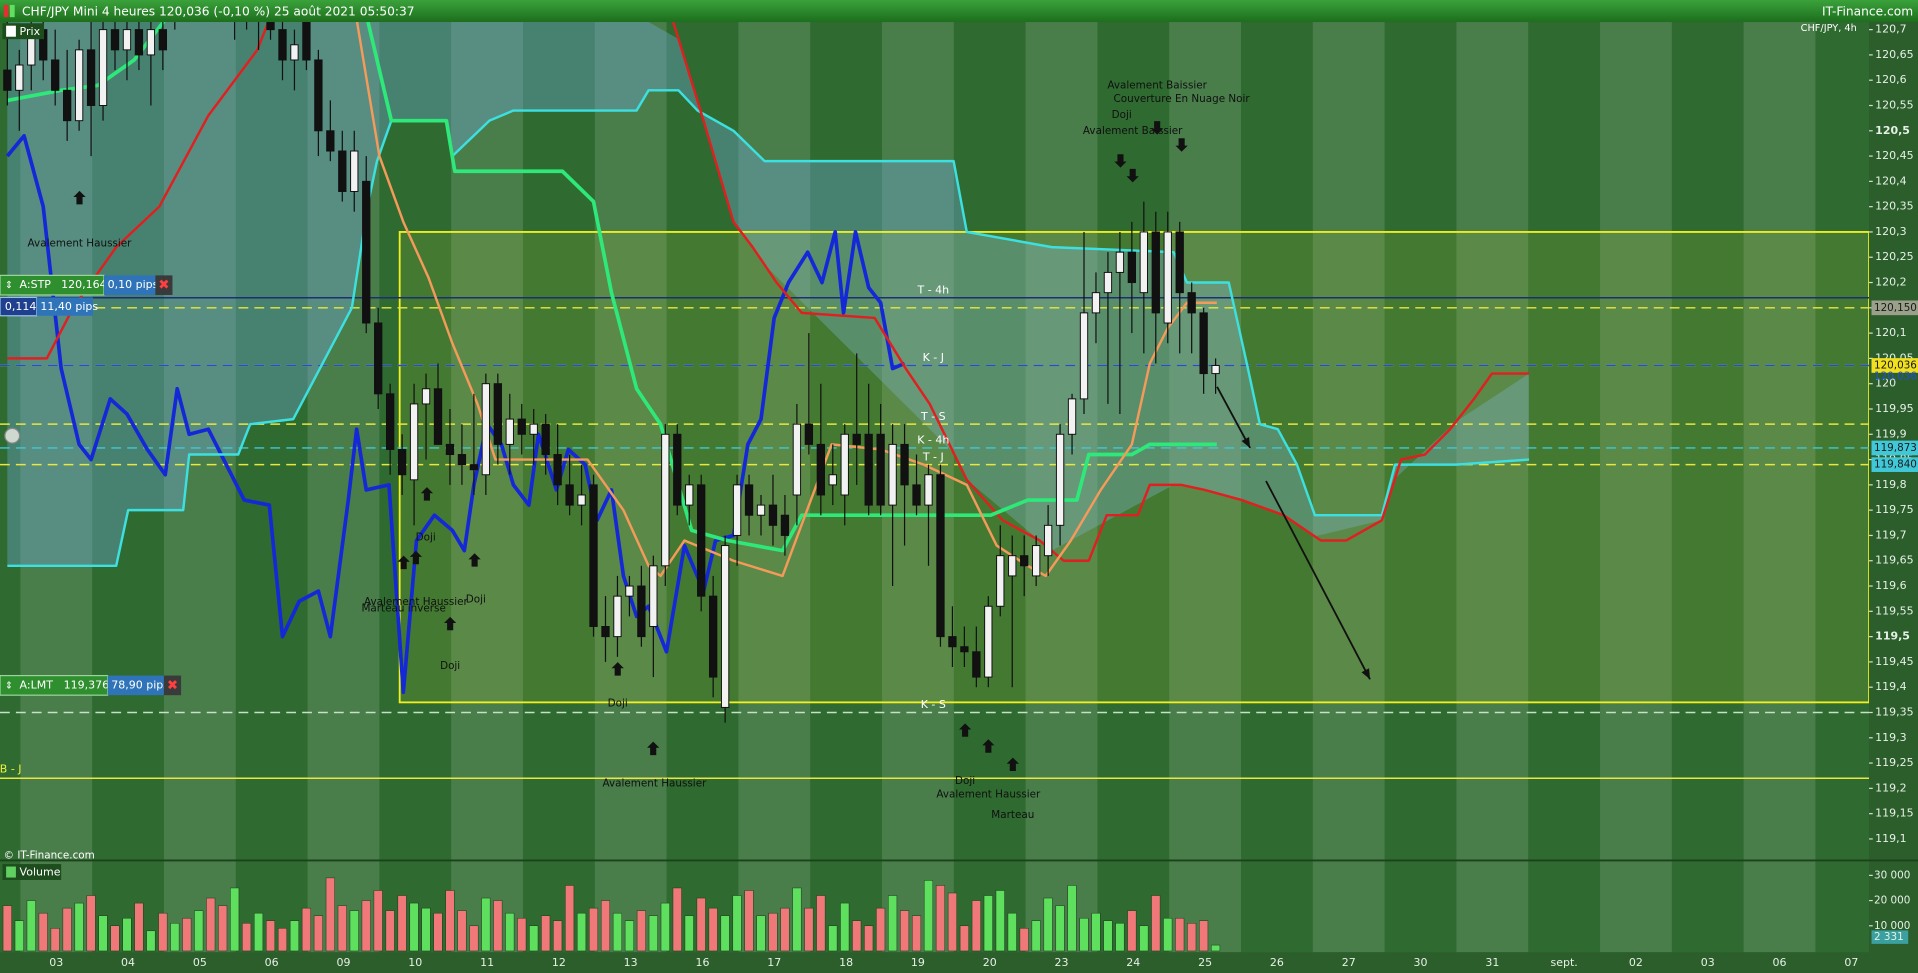  Describe the element at coordinates (476, 600) in the screenshot. I see `pattern-label: Doji` at that location.